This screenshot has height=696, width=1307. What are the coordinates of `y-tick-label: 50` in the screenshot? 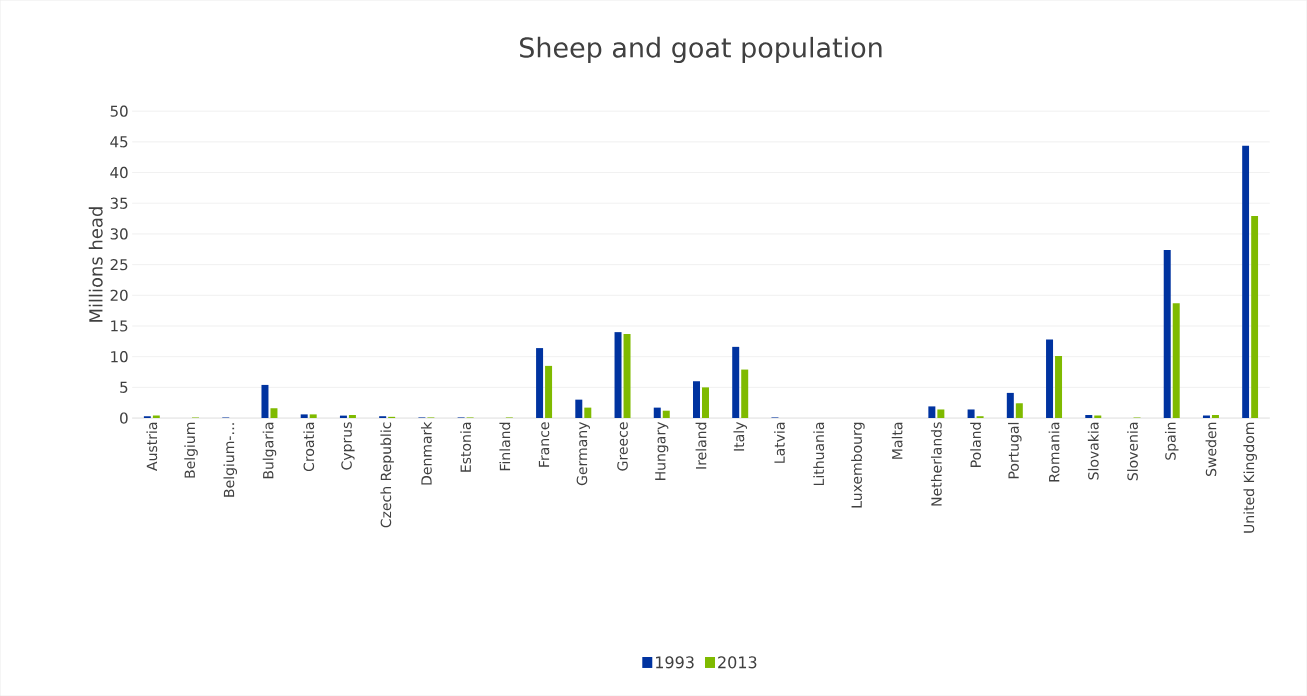 It's located at (119, 111).